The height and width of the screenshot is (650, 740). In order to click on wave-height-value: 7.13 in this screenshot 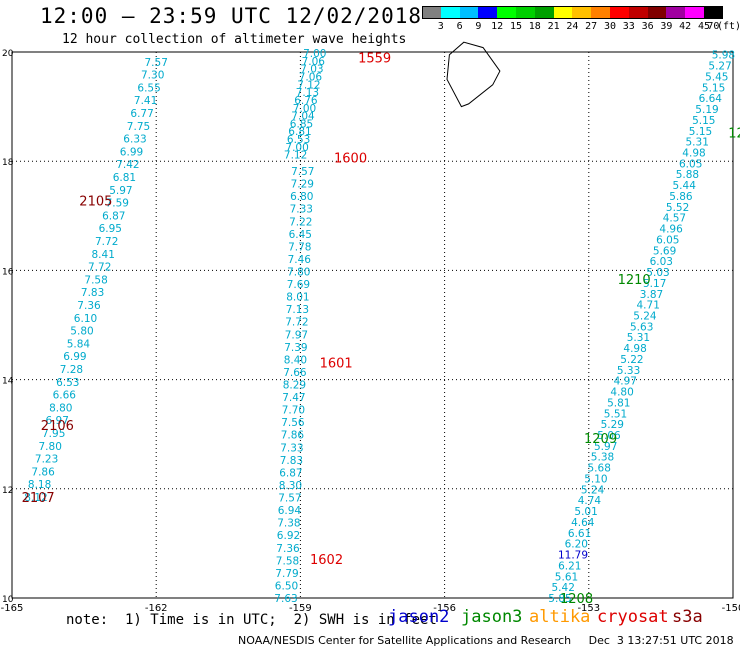, I will do `click(307, 93)`.